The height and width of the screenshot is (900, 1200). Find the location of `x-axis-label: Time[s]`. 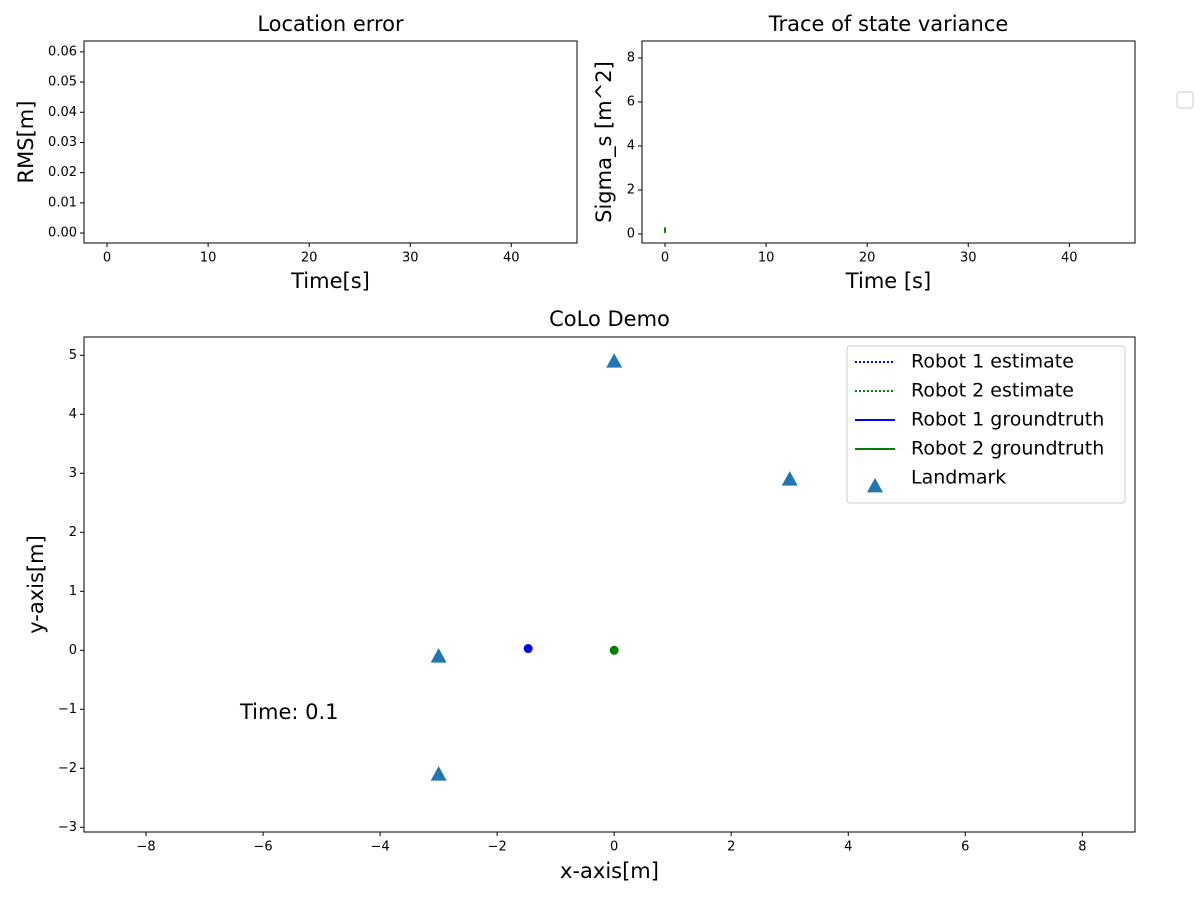

x-axis-label: Time[s] is located at coordinates (330, 281).